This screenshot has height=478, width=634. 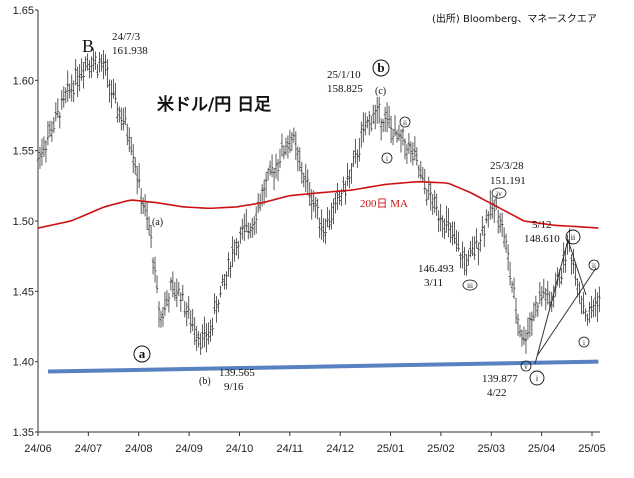 What do you see at coordinates (157, 222) in the screenshot?
I see `wave-label-a-lower: (a)` at bounding box center [157, 222].